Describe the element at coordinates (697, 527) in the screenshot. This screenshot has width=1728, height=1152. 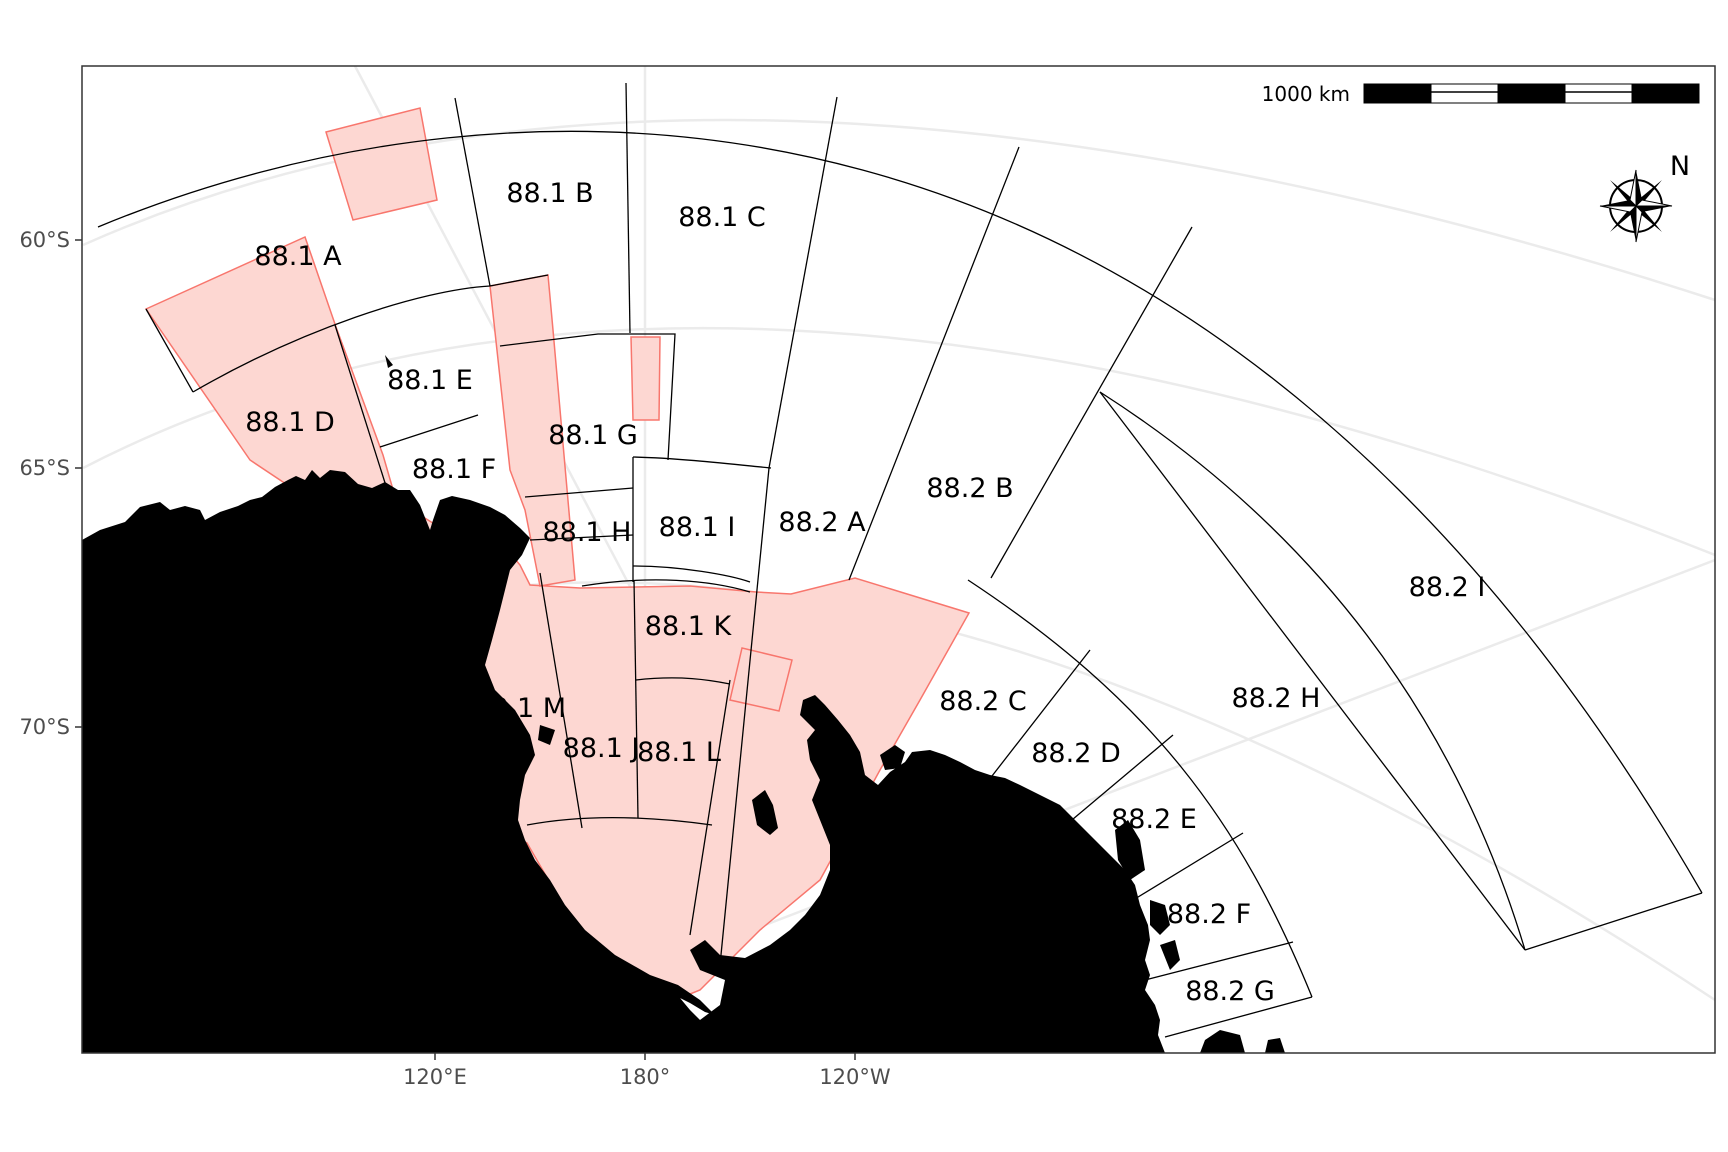
I see `region-label-88-1-i: 88.1 I` at that location.